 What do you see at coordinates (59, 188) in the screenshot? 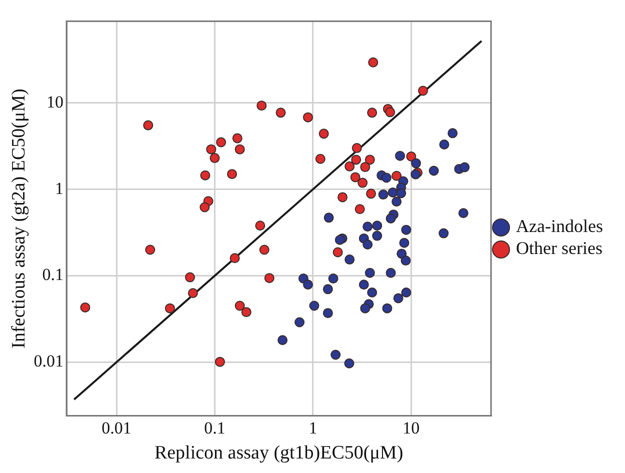
I see `y-tick-label: 1` at bounding box center [59, 188].